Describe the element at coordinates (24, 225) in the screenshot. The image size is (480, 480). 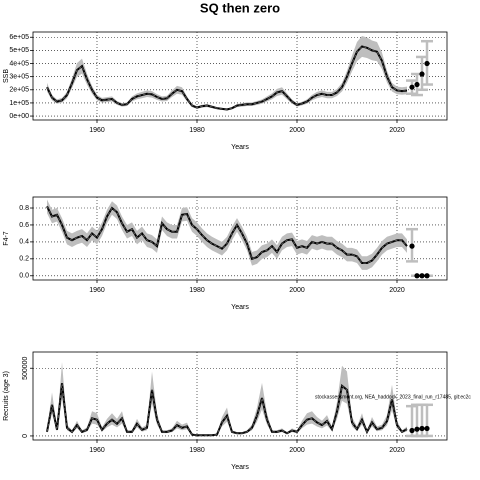
I see `y-tick-label: 0.6` at that location.